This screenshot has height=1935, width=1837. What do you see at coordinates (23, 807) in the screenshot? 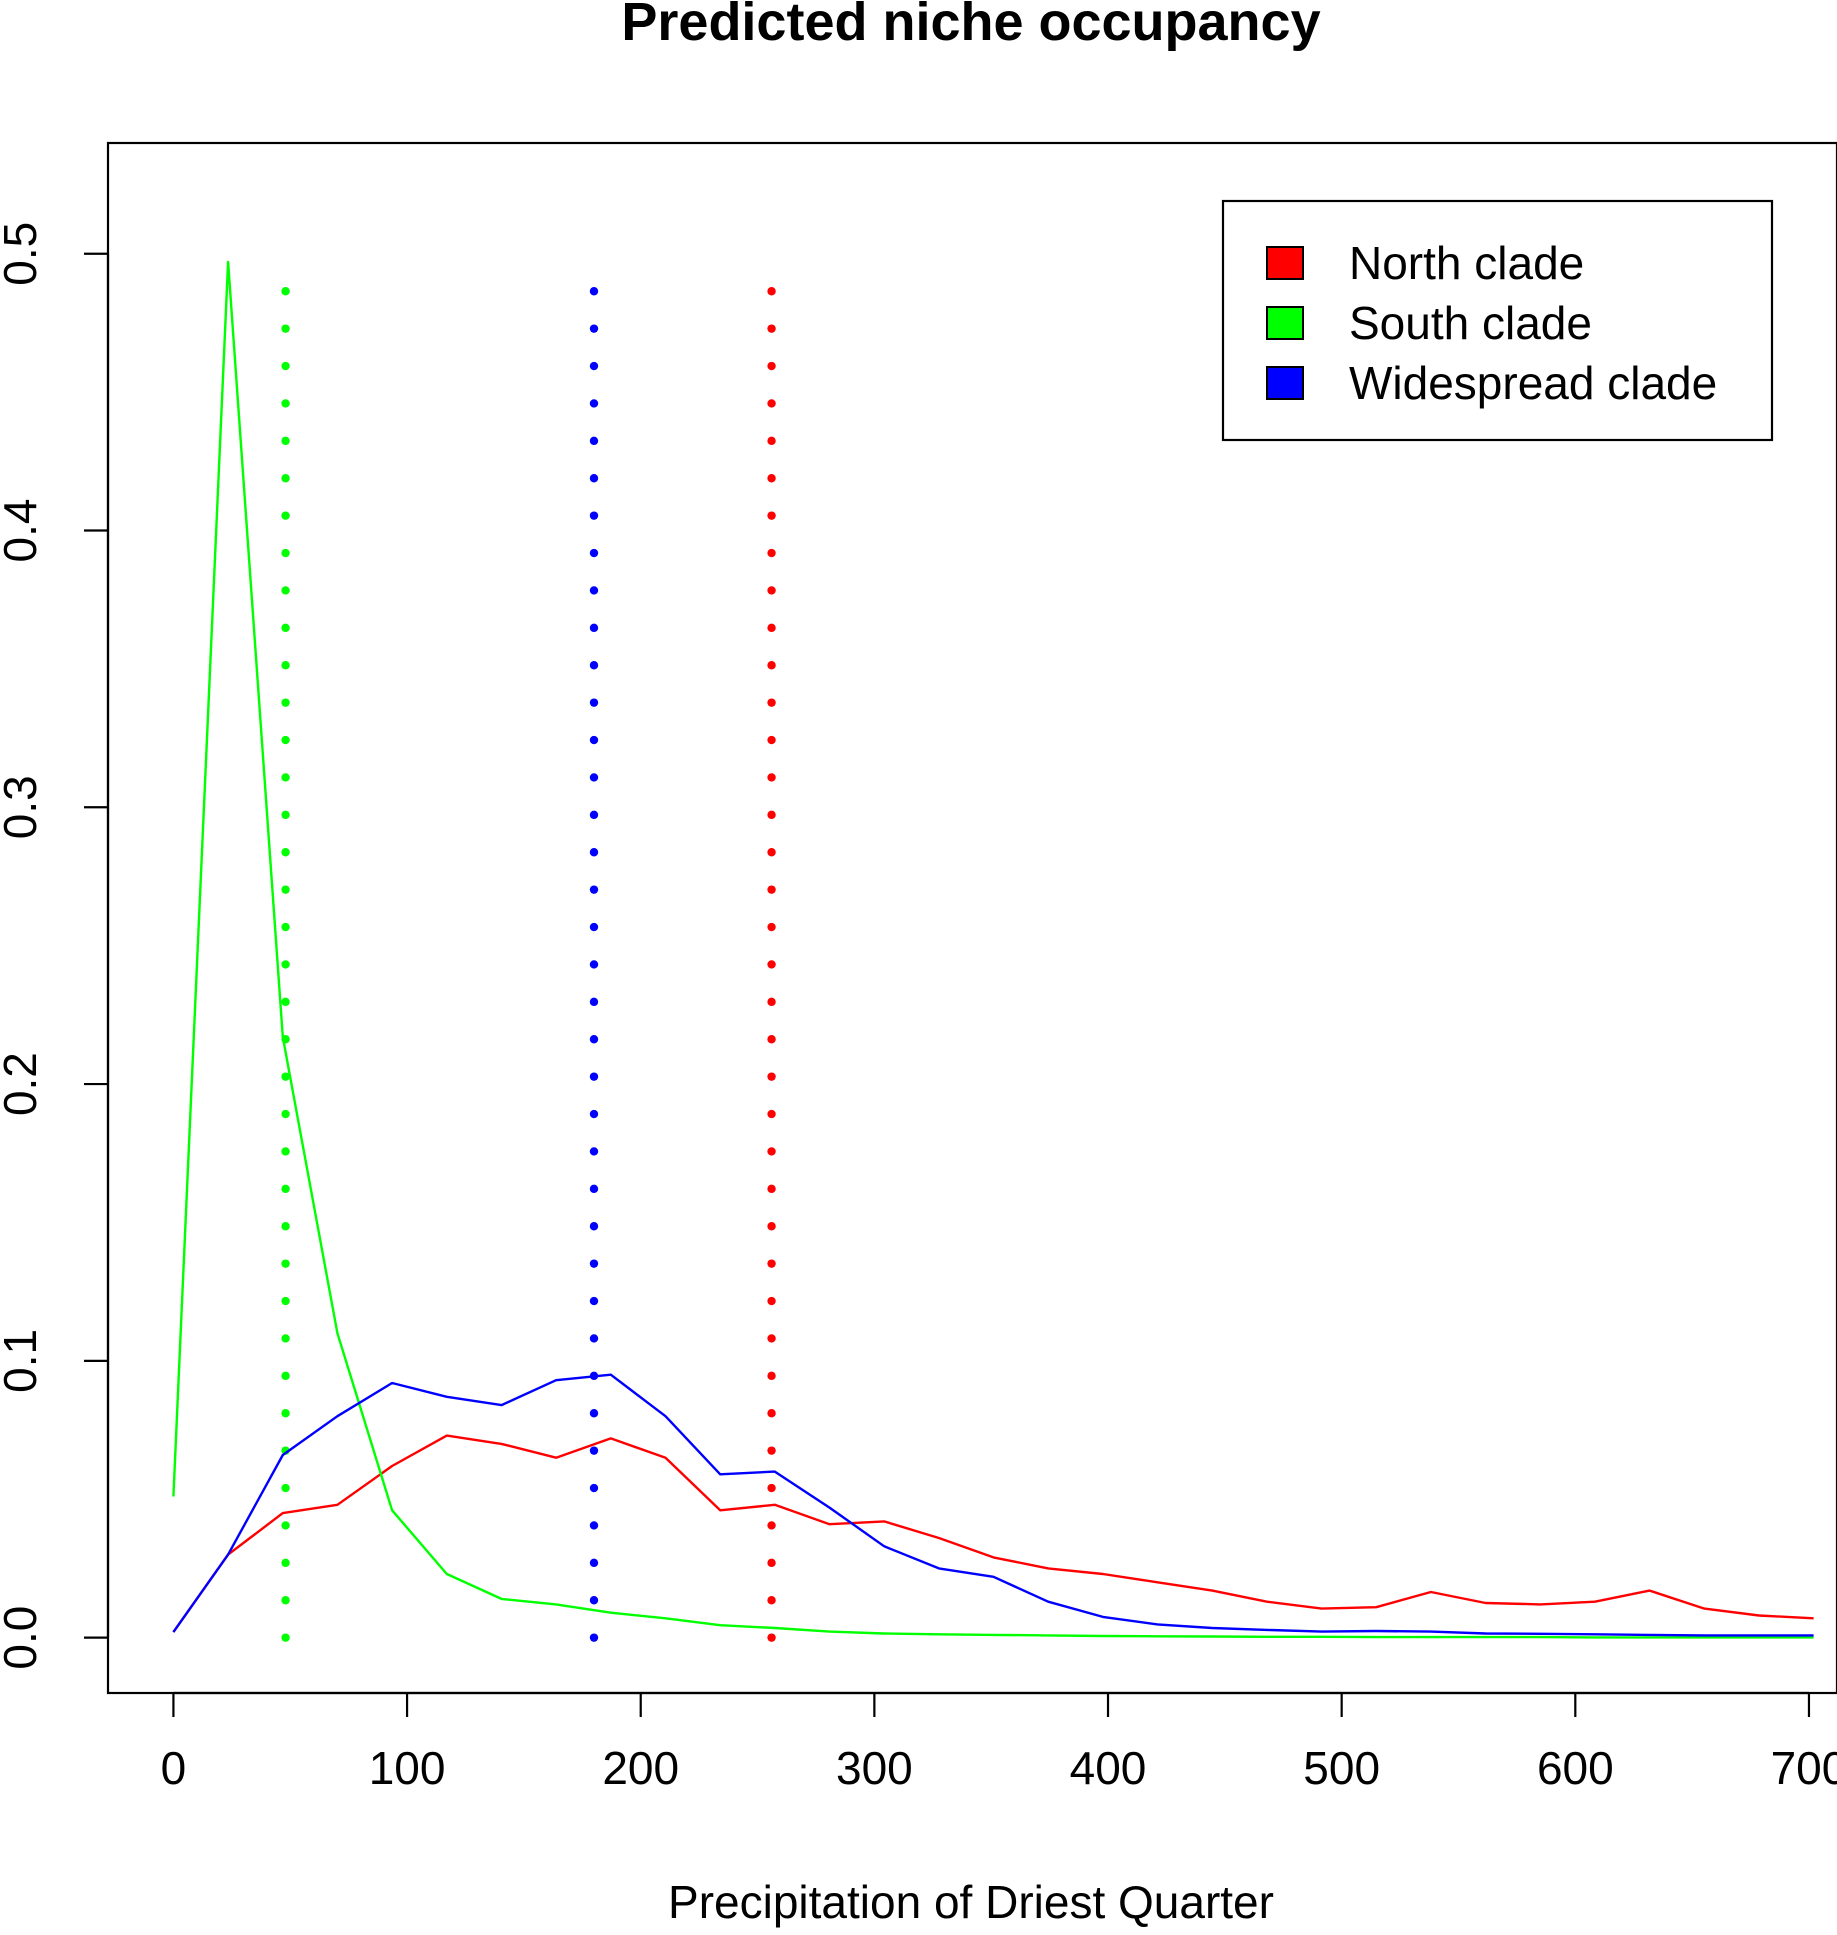
I see `y-tick-label: 0.3` at bounding box center [23, 807].